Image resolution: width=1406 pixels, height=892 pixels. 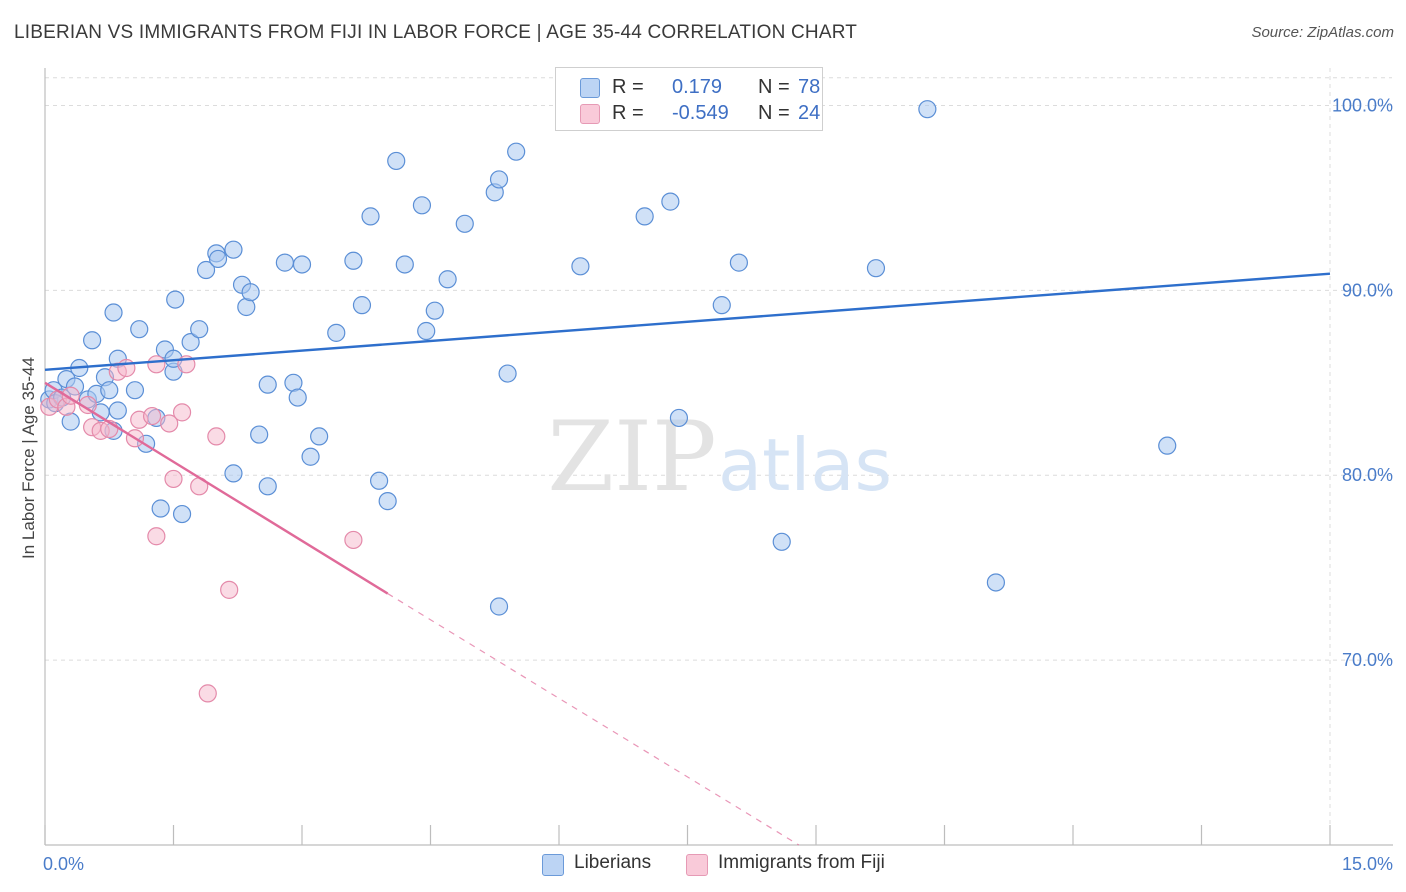 What do you see at coordinates (809, 113) in the screenshot?
I see `legend-n-value: 24` at bounding box center [809, 113].